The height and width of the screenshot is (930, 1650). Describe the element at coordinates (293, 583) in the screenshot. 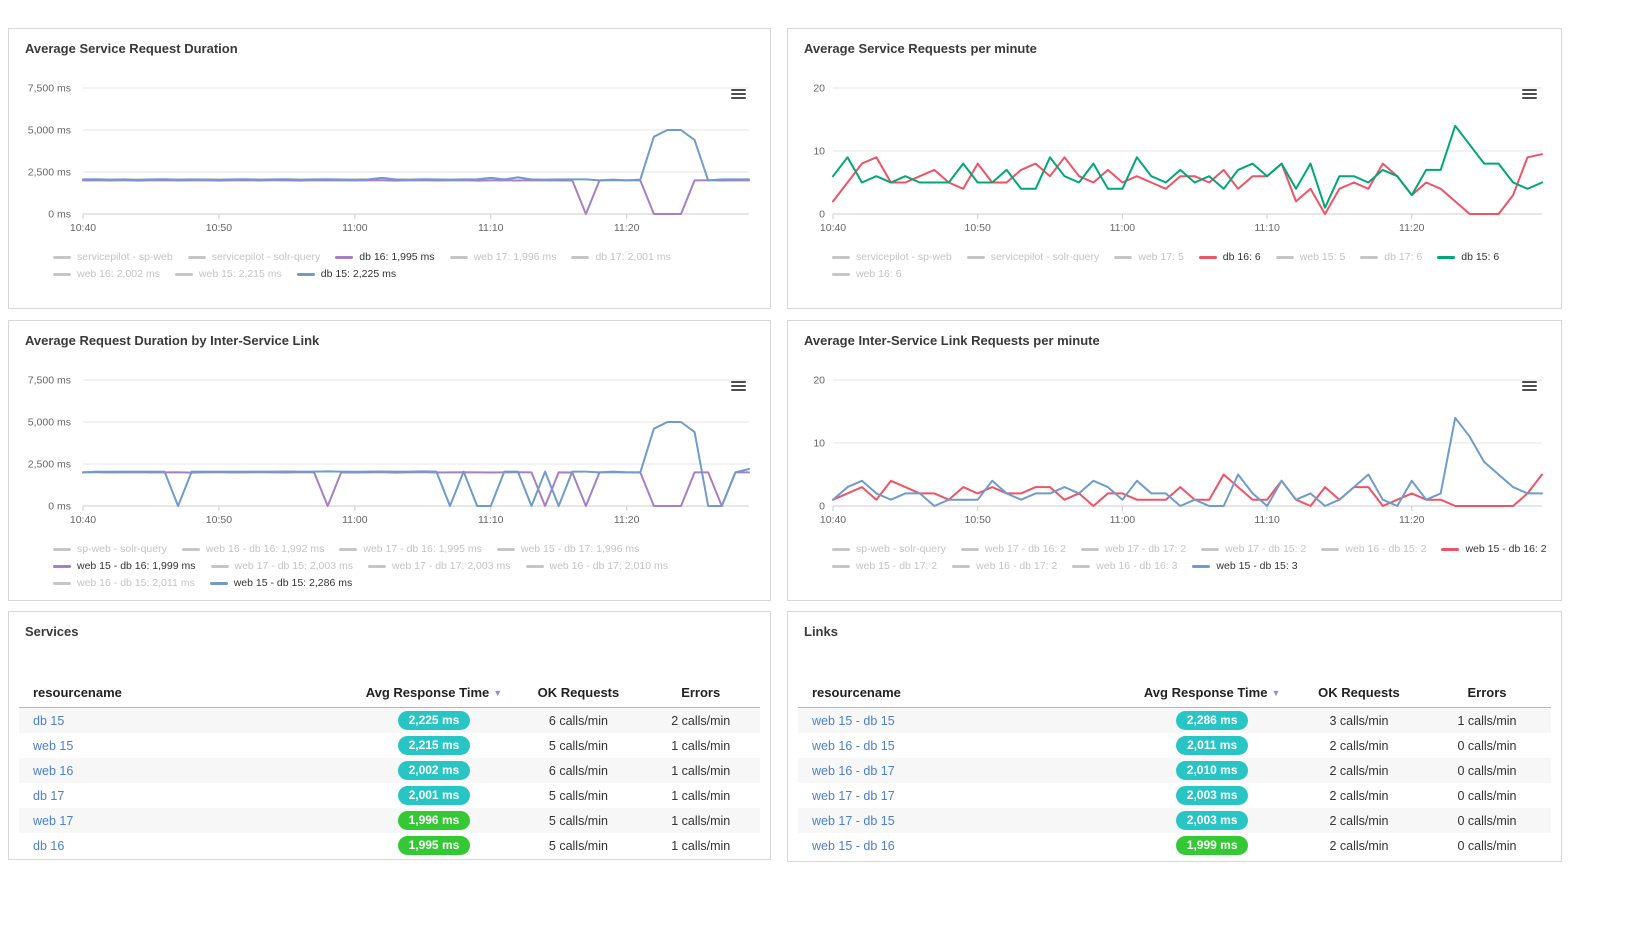

I see `legend-label: web 15 - db 15: 2,286 ms` at that location.